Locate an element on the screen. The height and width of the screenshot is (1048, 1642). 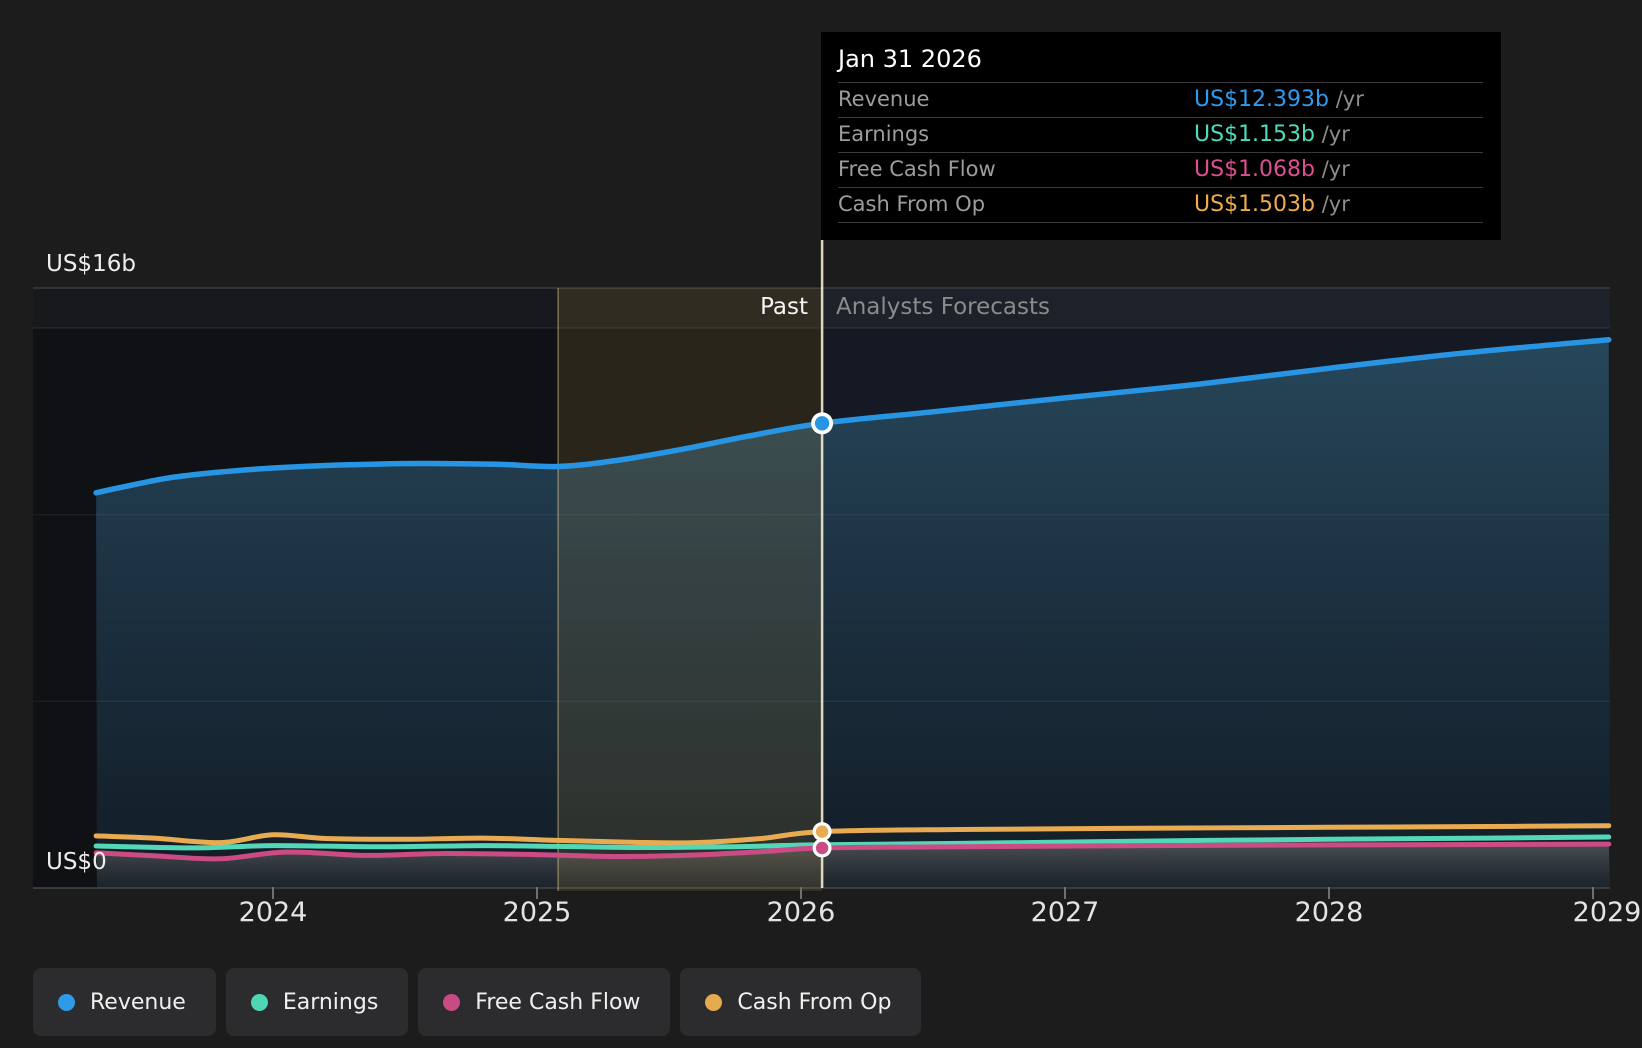
x-axis-label-2028: 2028 is located at coordinates (1329, 912).